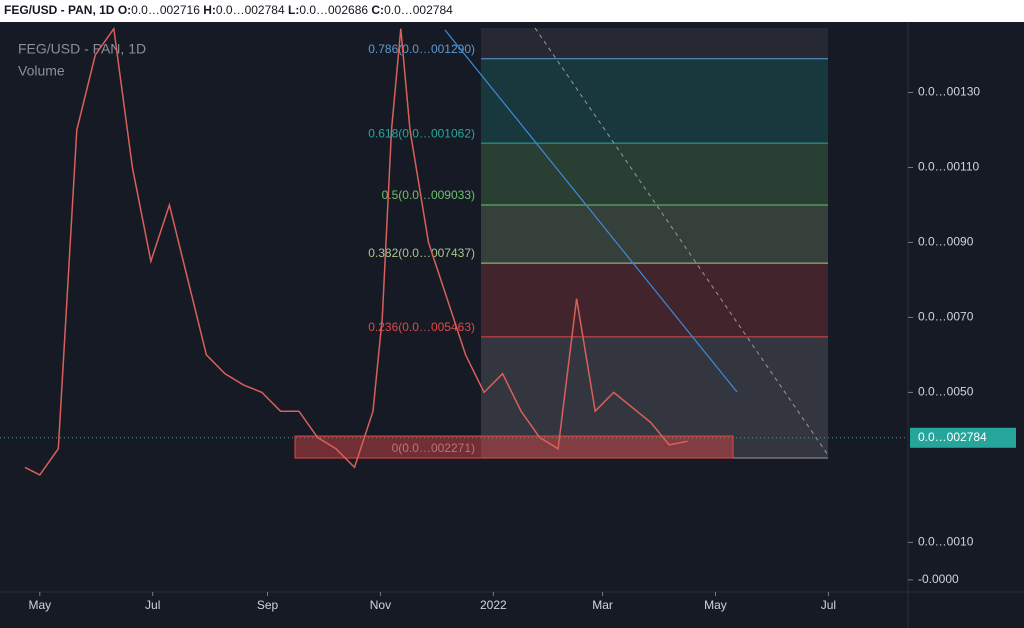  Describe the element at coordinates (948, 167) in the screenshot. I see `y-tick-label: 0.0…00110` at that location.